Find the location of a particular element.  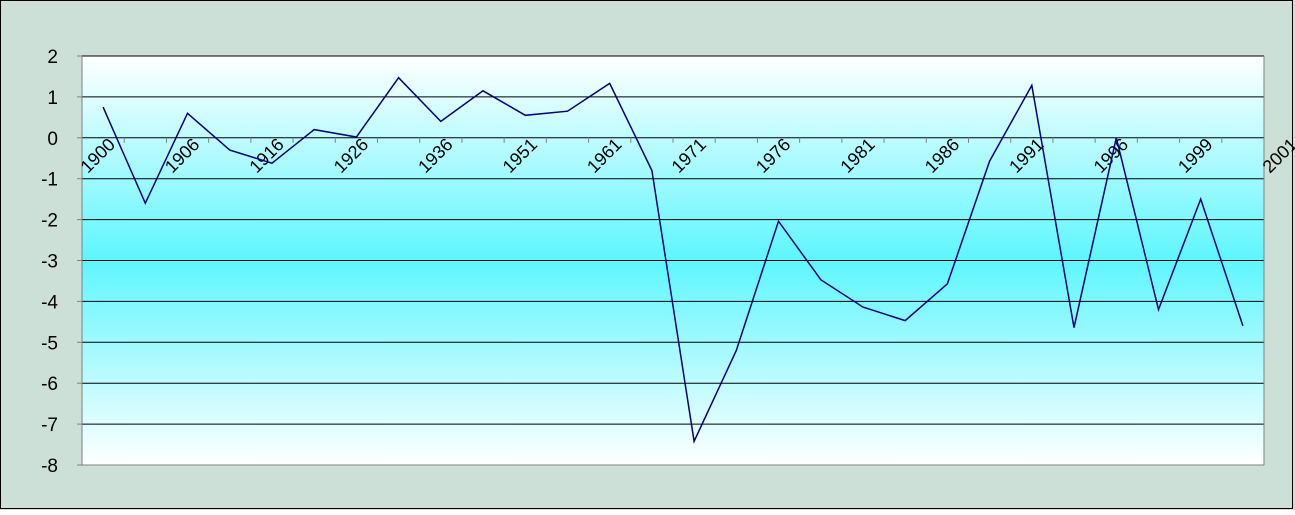

y-tick-label: -7 is located at coordinates (49, 425).